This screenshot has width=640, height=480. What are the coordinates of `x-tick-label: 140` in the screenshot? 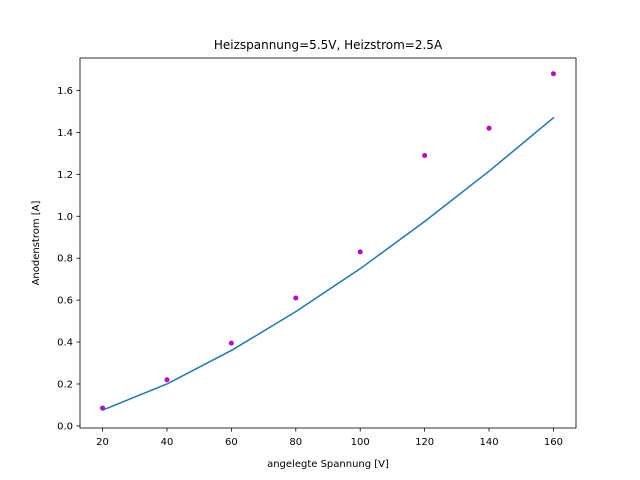 It's located at (488, 442).